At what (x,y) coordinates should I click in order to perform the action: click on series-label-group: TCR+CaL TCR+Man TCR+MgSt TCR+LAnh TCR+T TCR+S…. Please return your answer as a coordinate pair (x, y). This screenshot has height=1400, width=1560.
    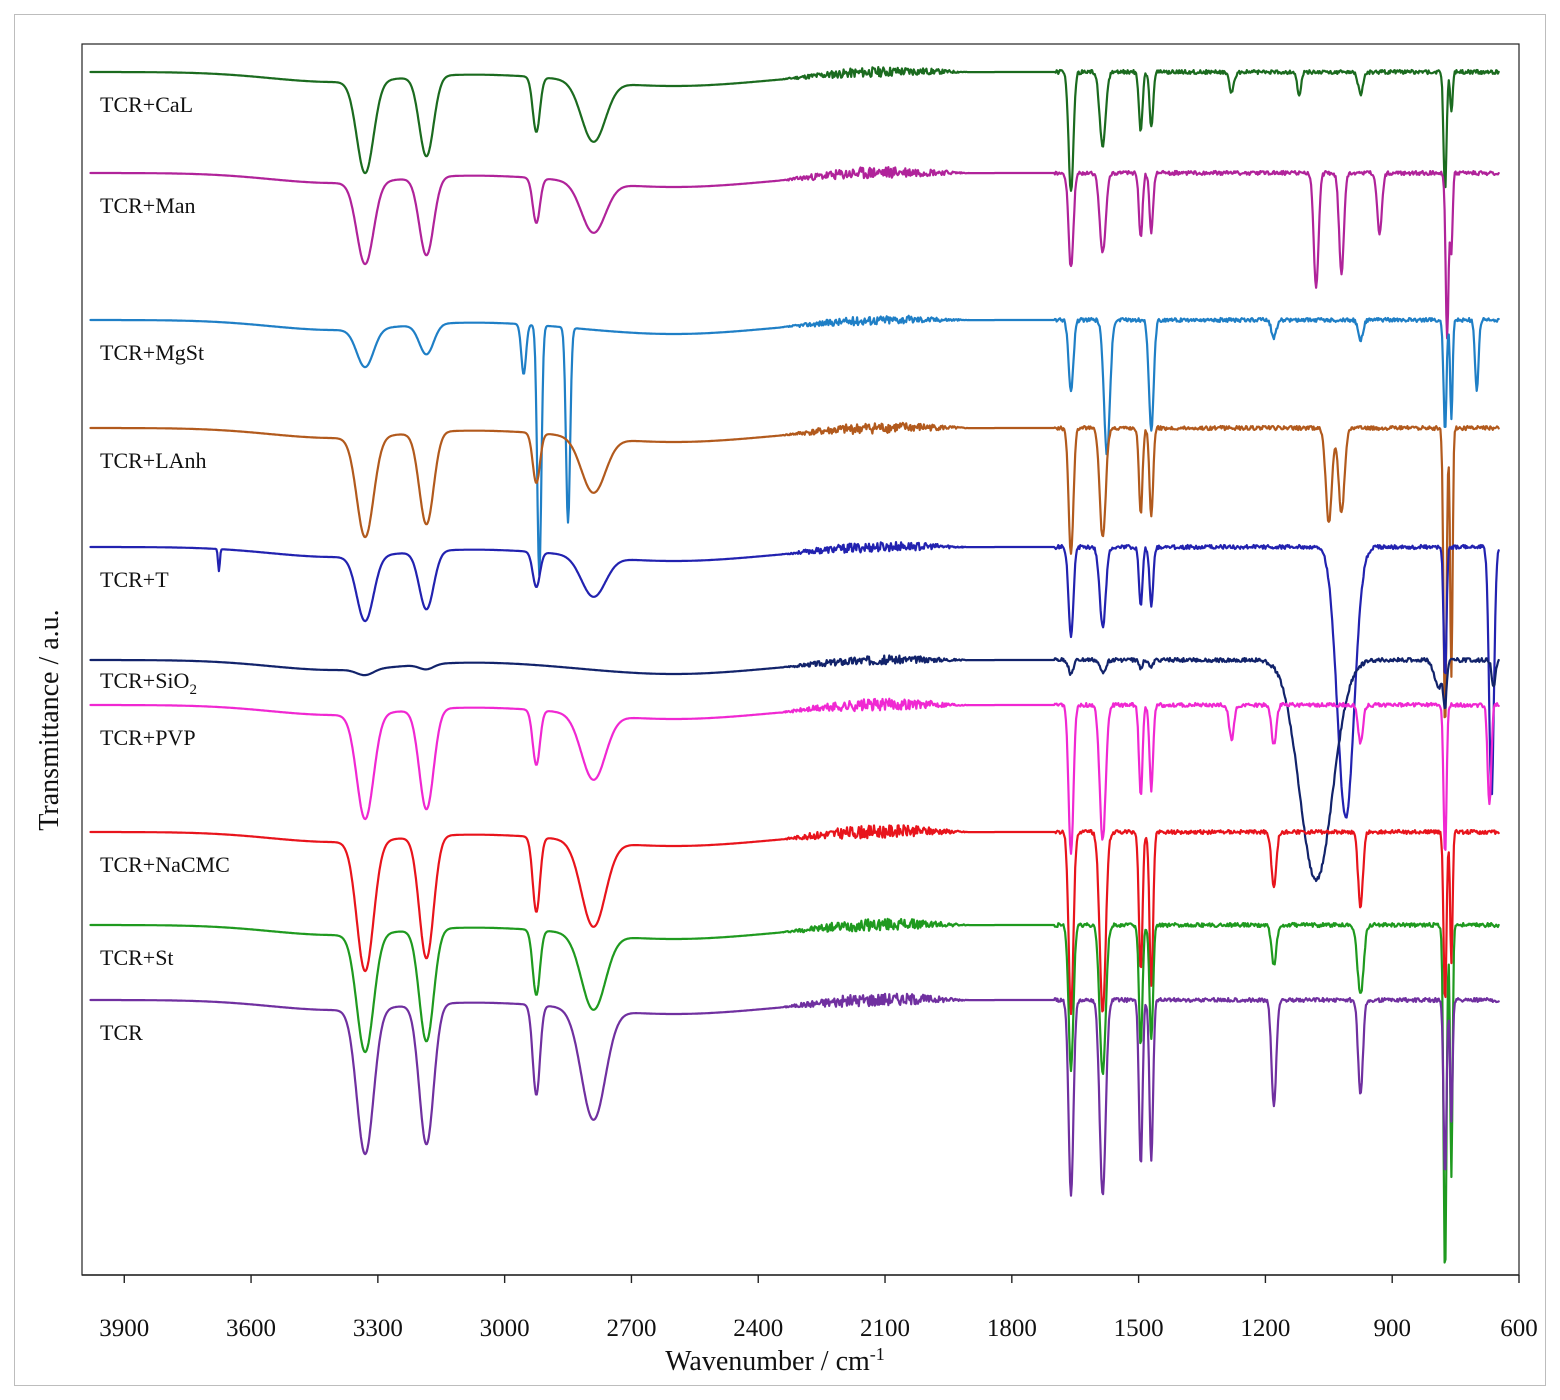
    Looking at the image, I should click on (165, 568).